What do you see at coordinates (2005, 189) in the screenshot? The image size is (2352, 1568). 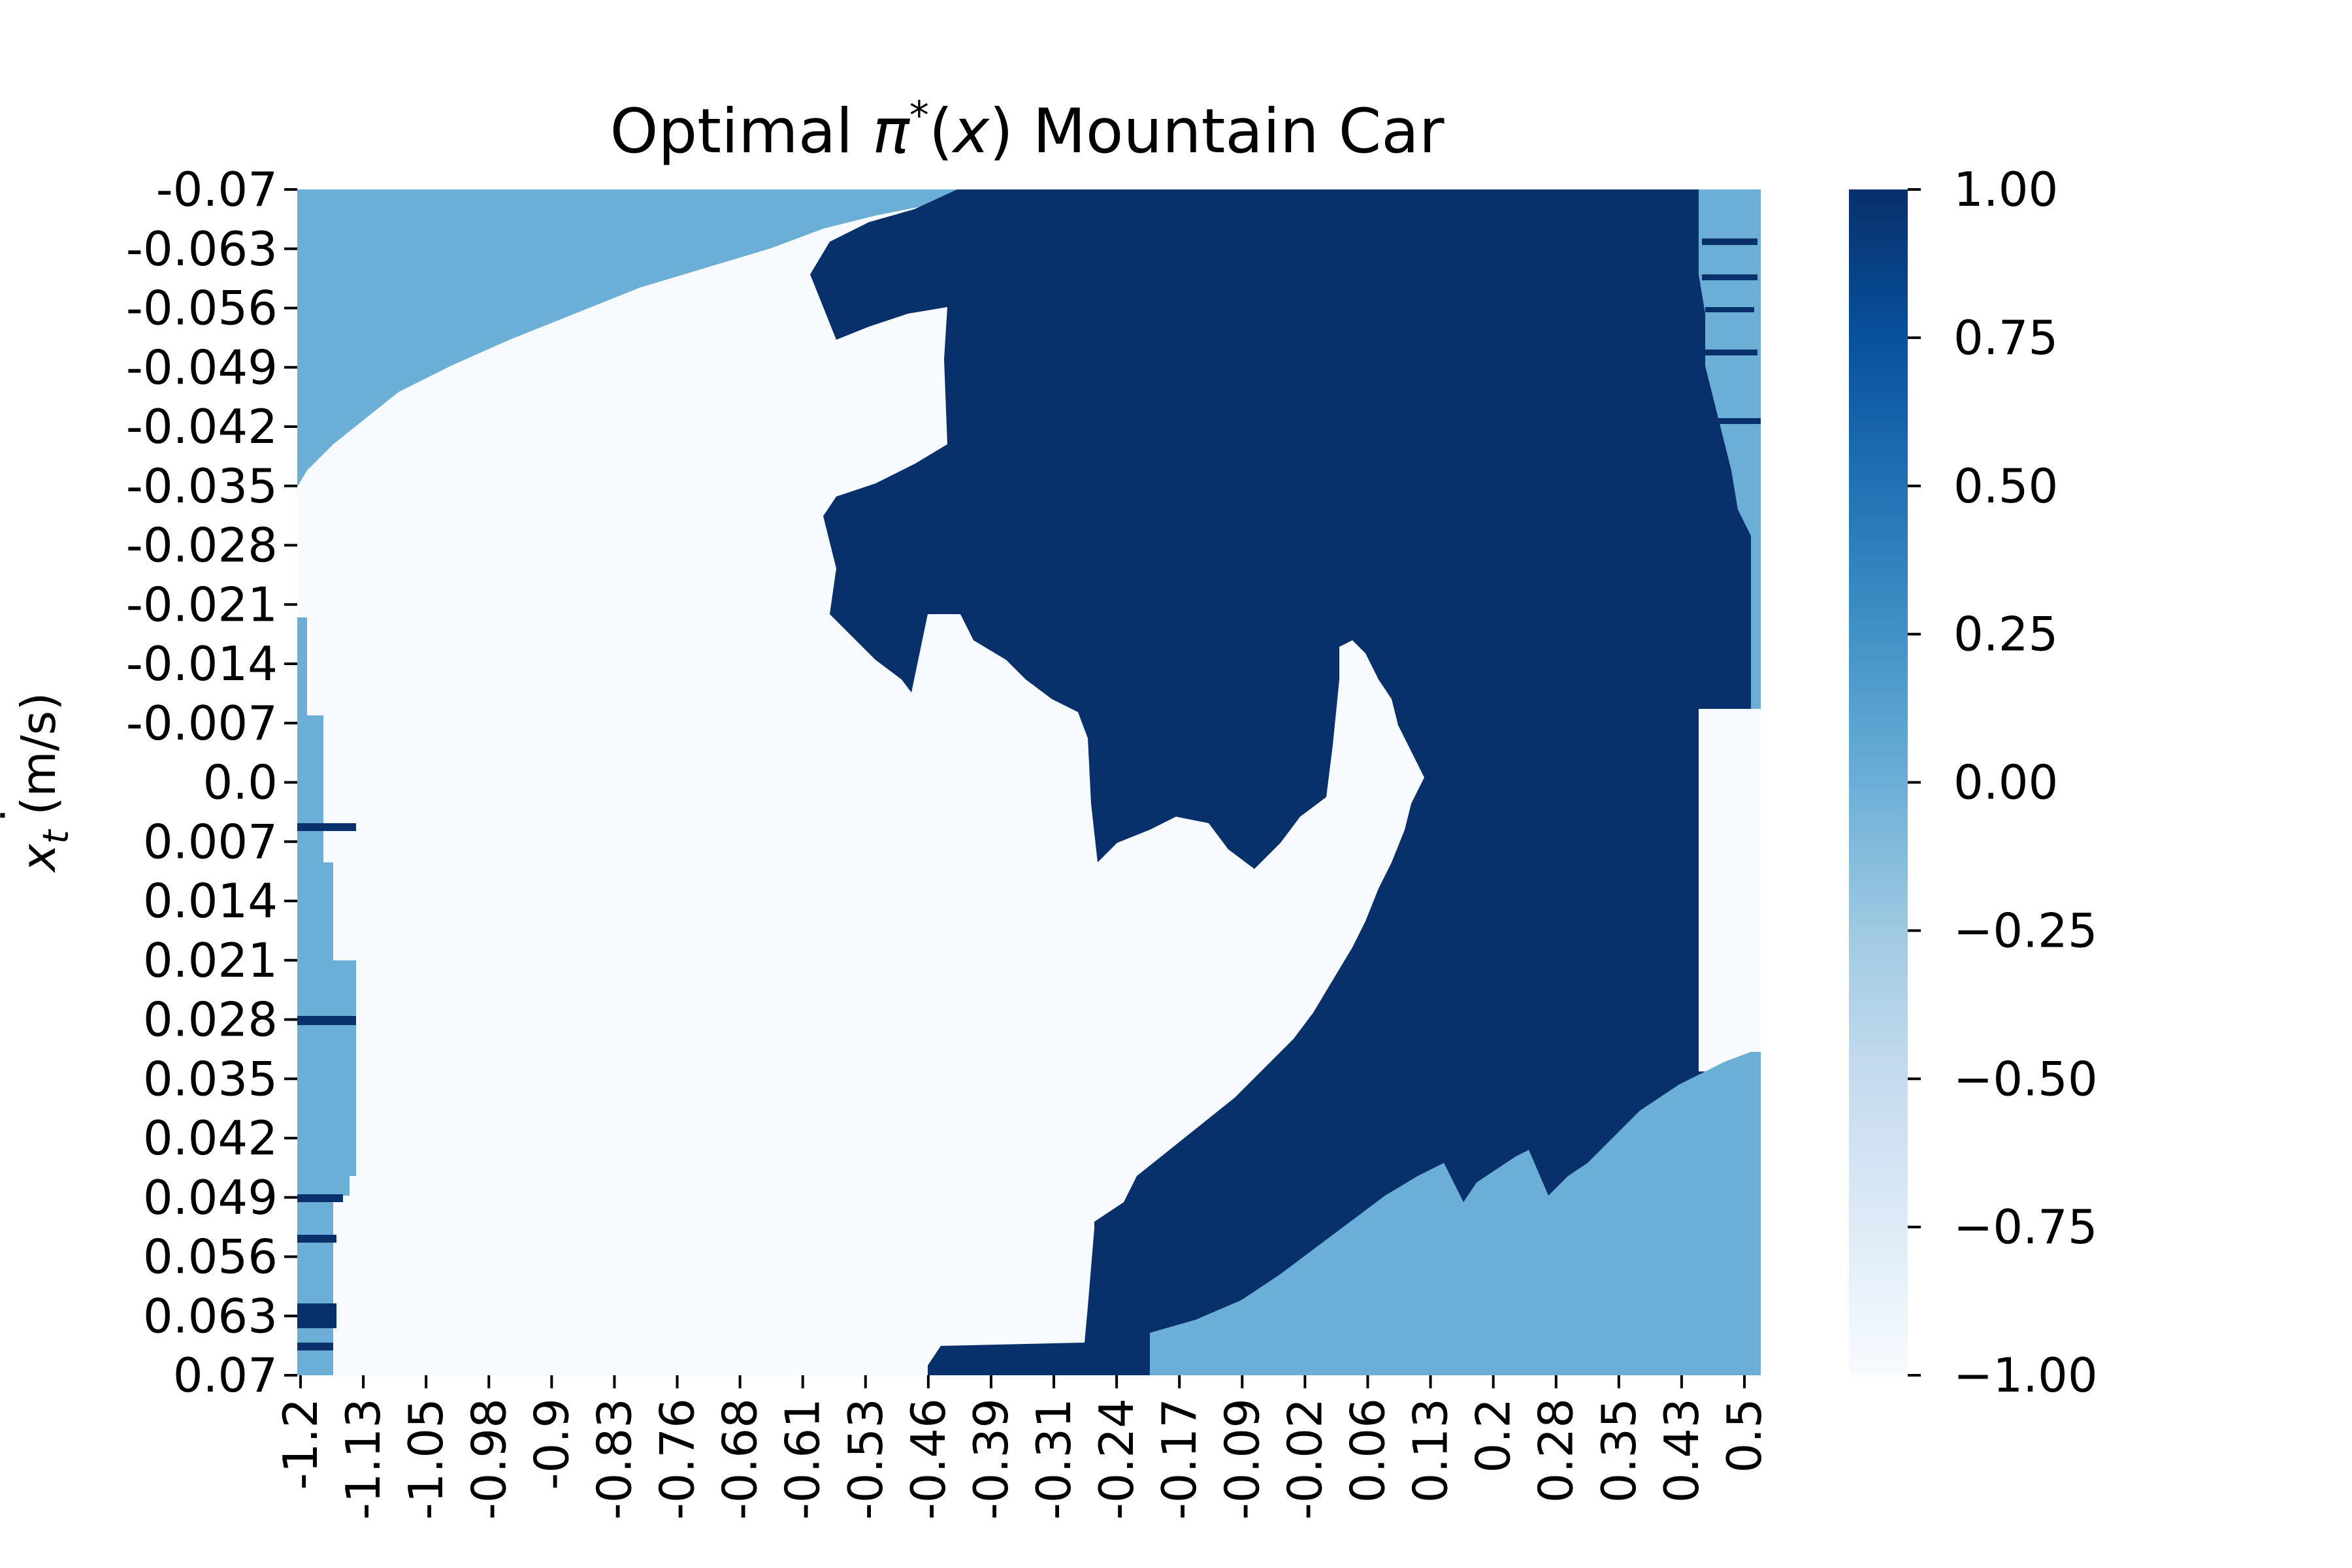 I see `colorbar-tick-label: 1.00` at bounding box center [2005, 189].